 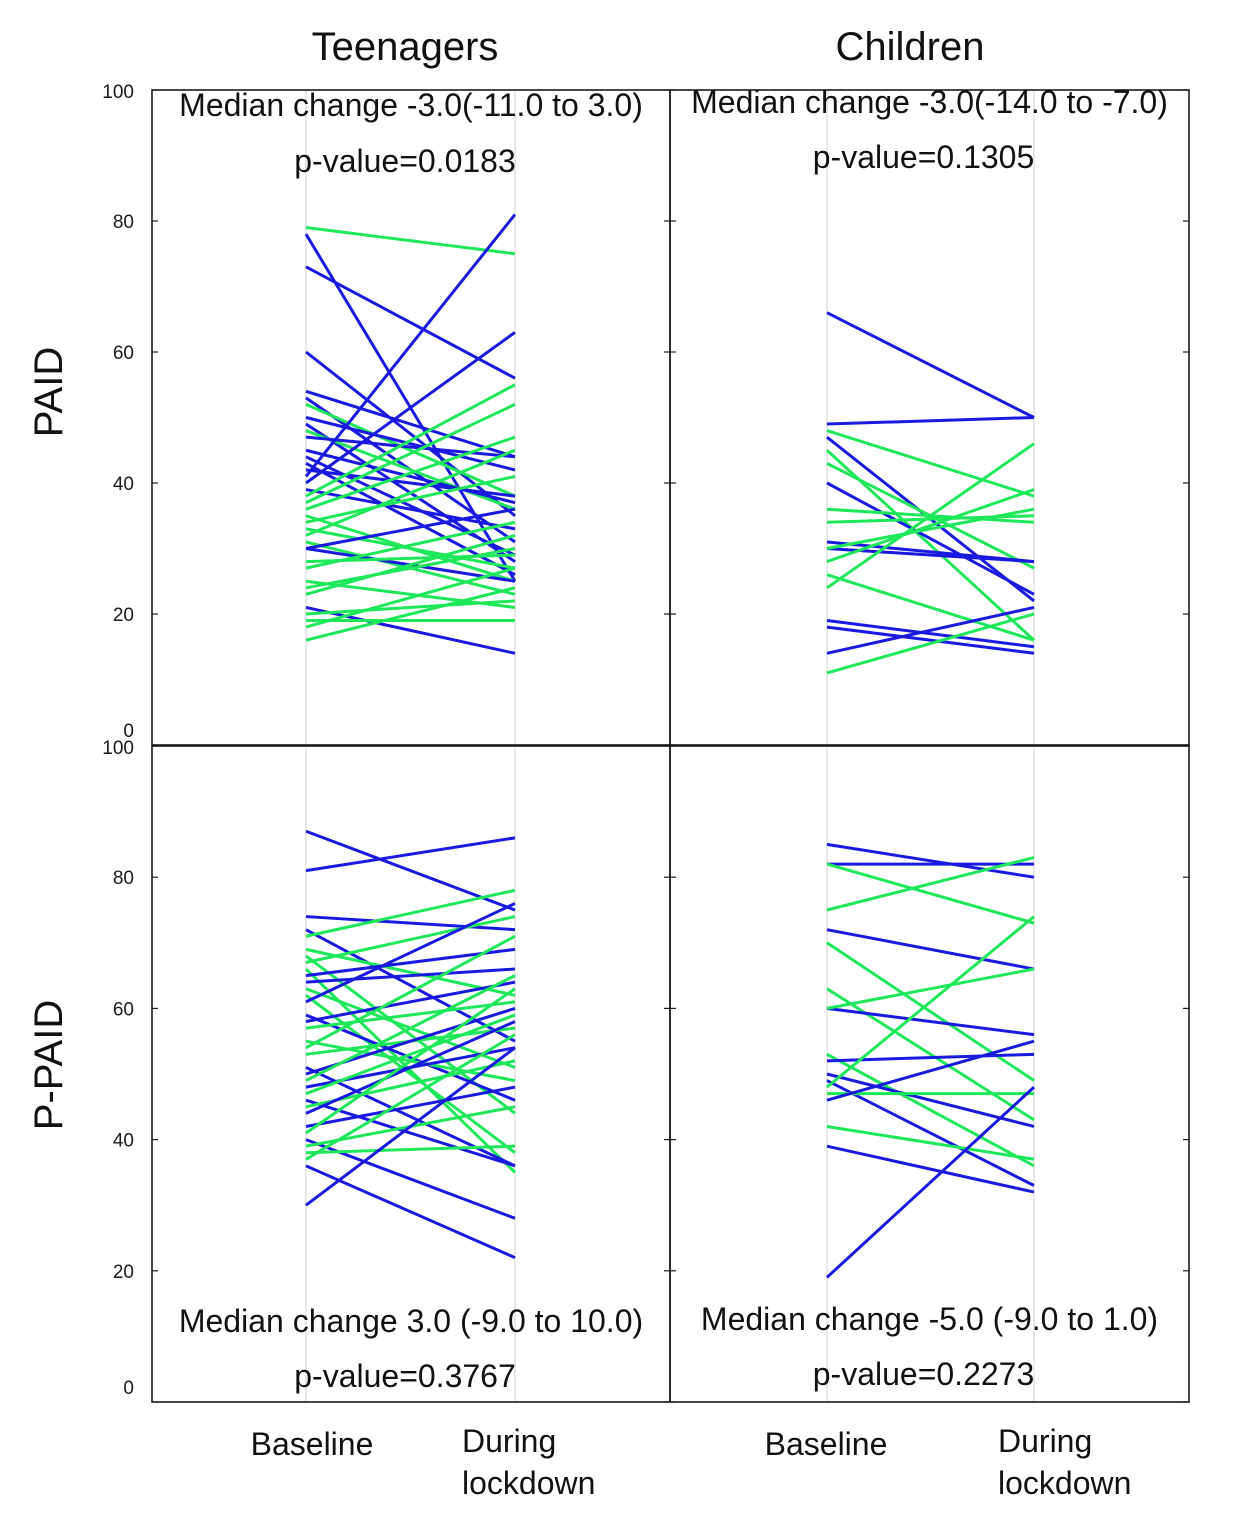 I want to click on median-change-annotation: Median change -3.0(-11.0 to 3.0), so click(x=411, y=105).